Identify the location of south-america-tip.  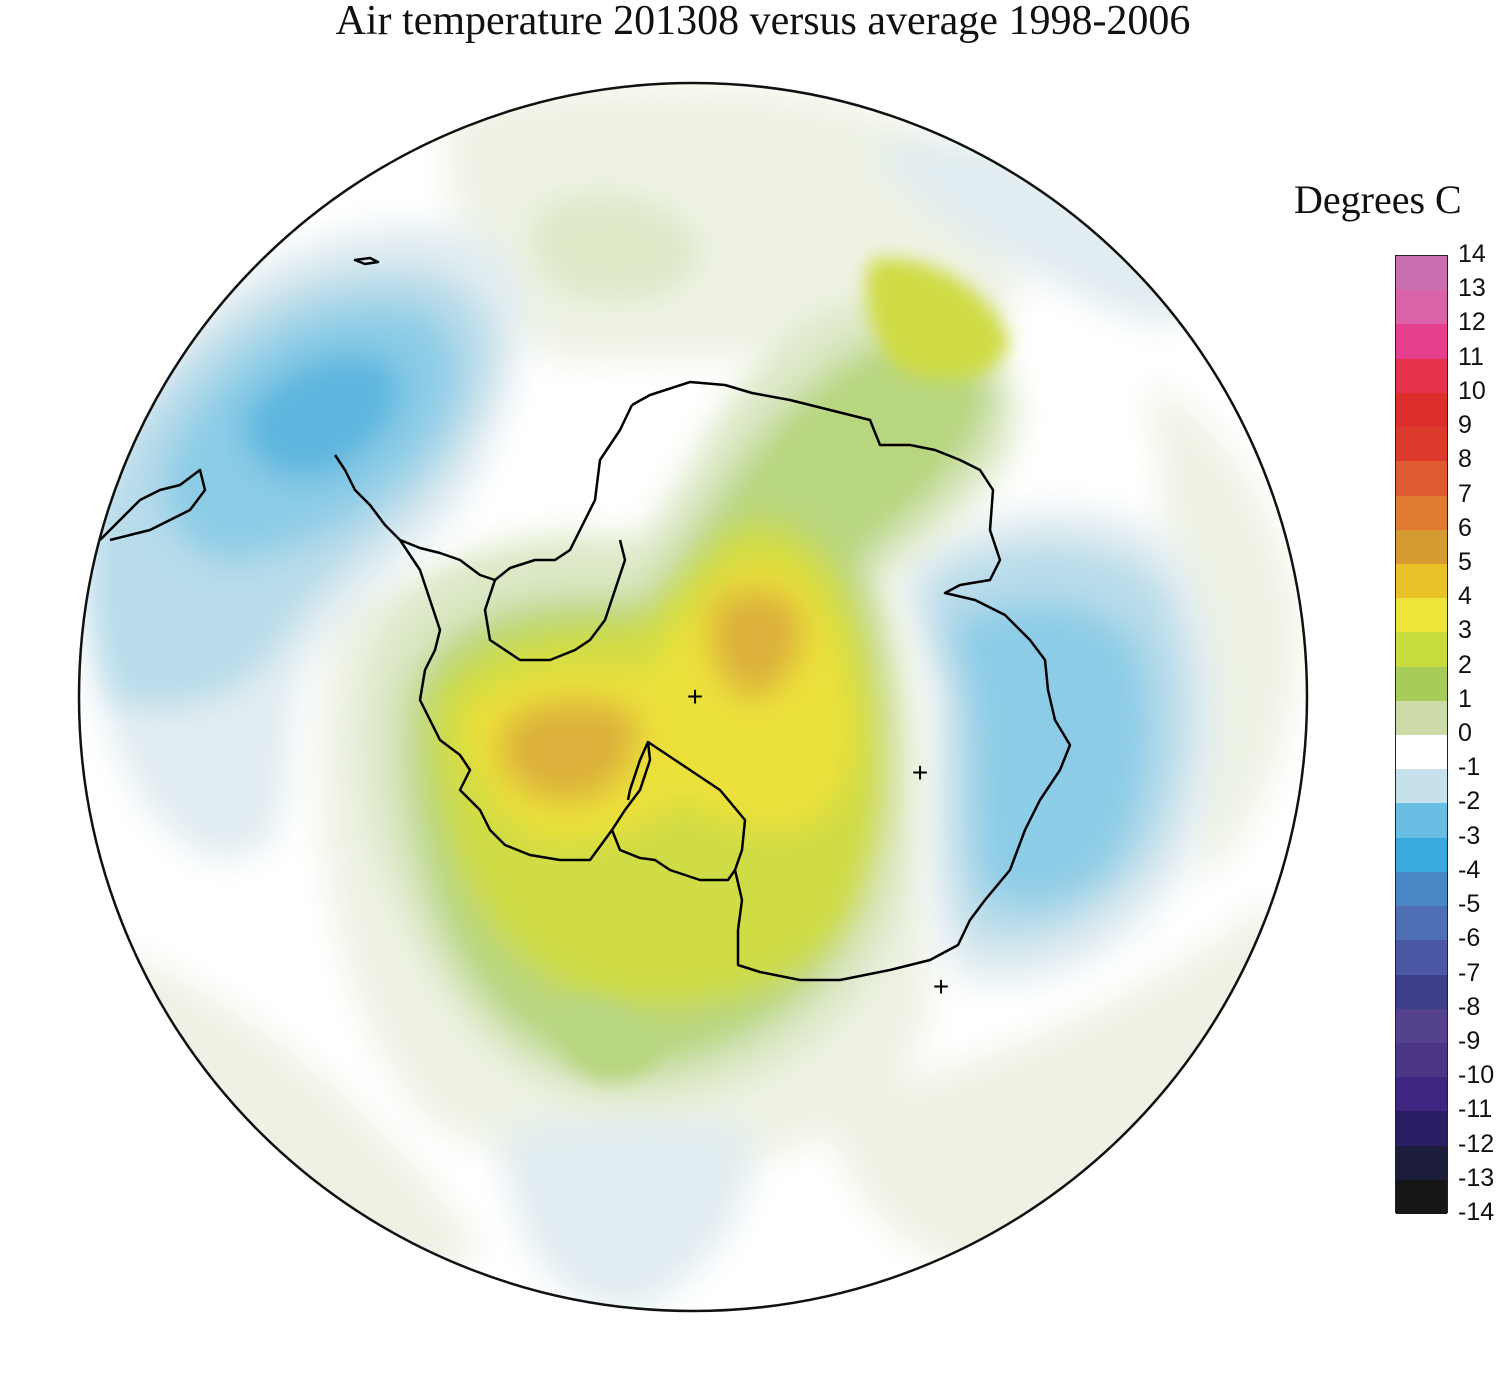
(153, 505).